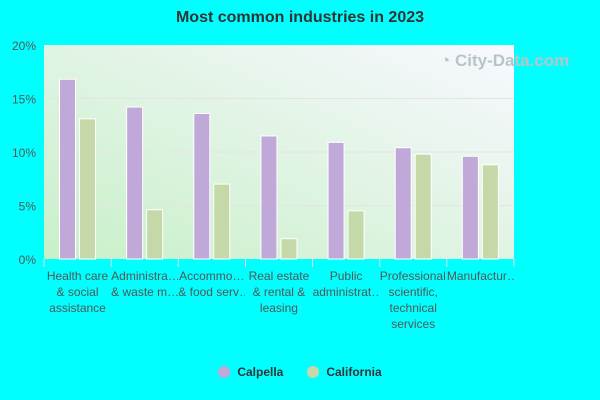  What do you see at coordinates (24, 100) in the screenshot?
I see `y-tick-label: 15%` at bounding box center [24, 100].